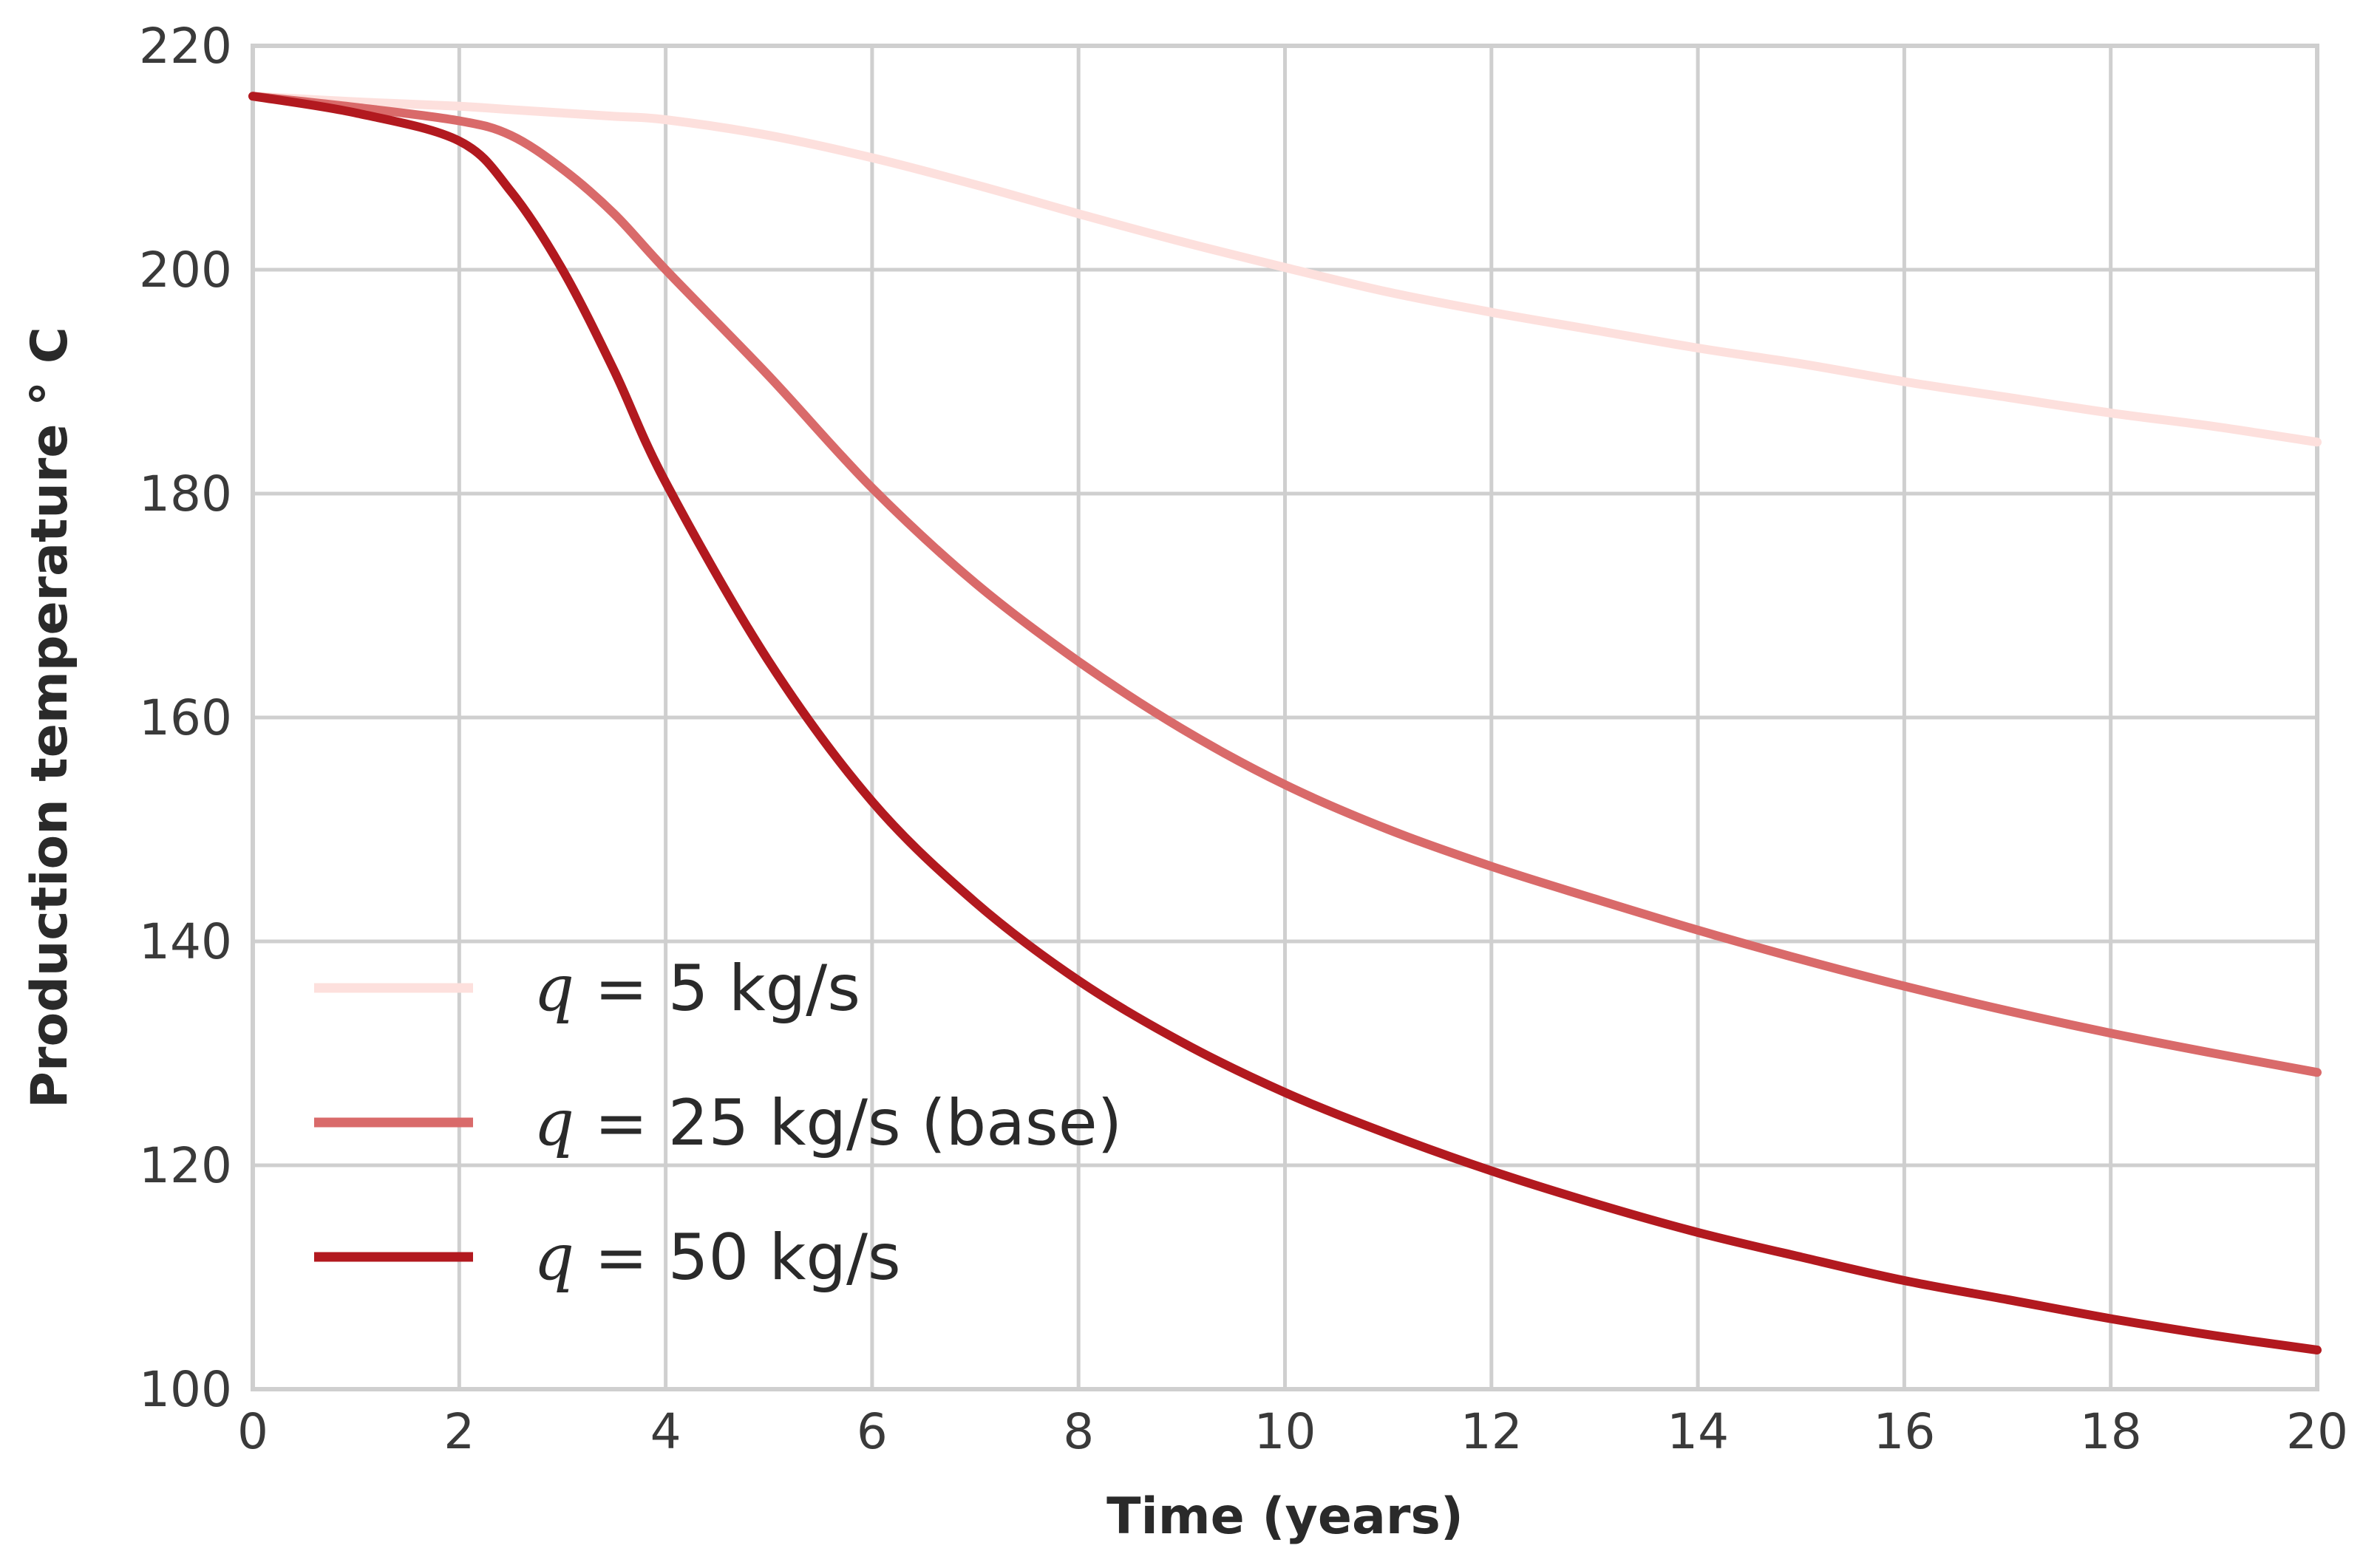 The image size is (2363, 1568). What do you see at coordinates (50, 717) in the screenshot?
I see `y-axis-label: Production temperature ° C` at bounding box center [50, 717].